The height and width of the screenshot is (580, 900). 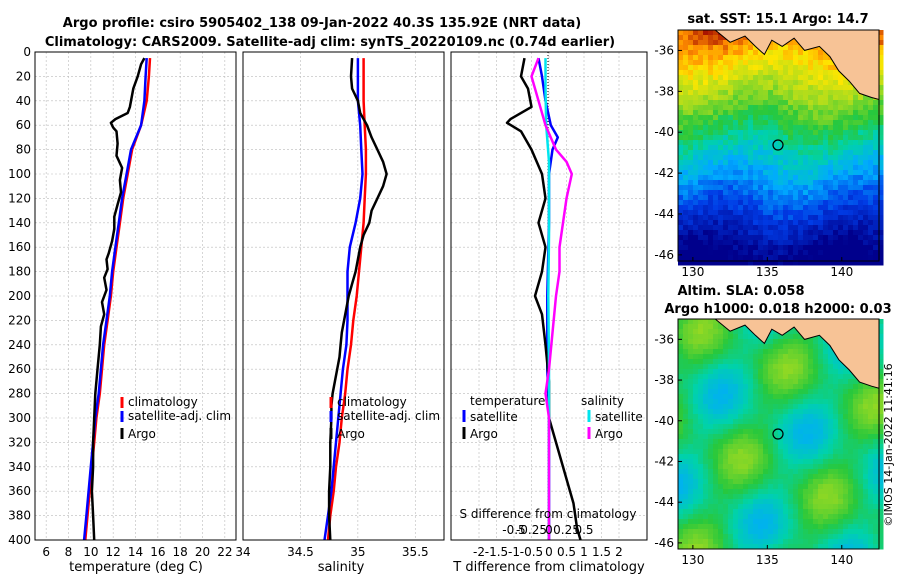 What do you see at coordinates (384, 418) in the screenshot?
I see `salinity-legend: climatology satellite-adj. clim Argo` at bounding box center [384, 418].